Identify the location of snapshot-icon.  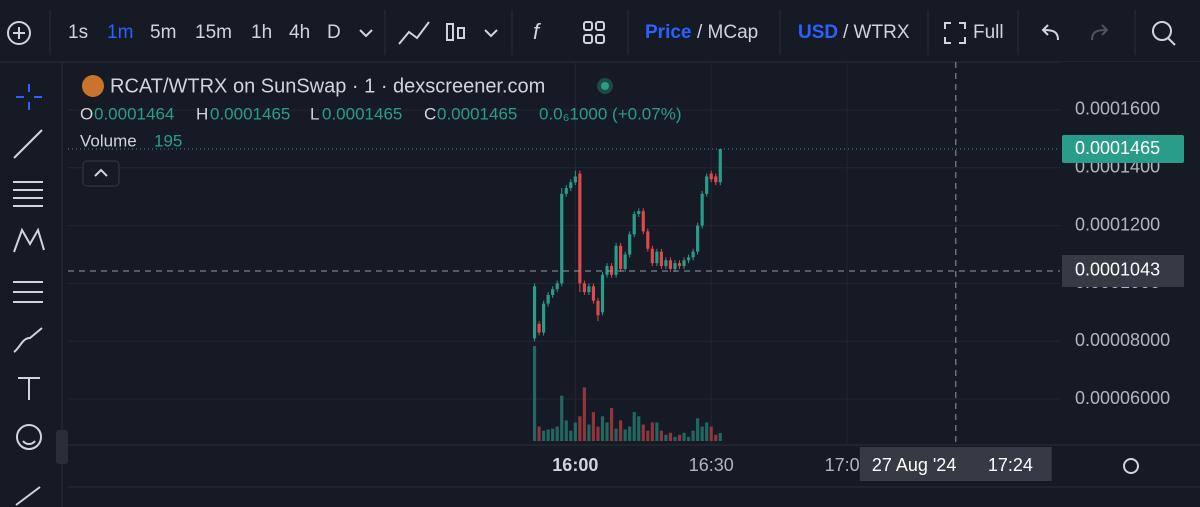
(1162, 31).